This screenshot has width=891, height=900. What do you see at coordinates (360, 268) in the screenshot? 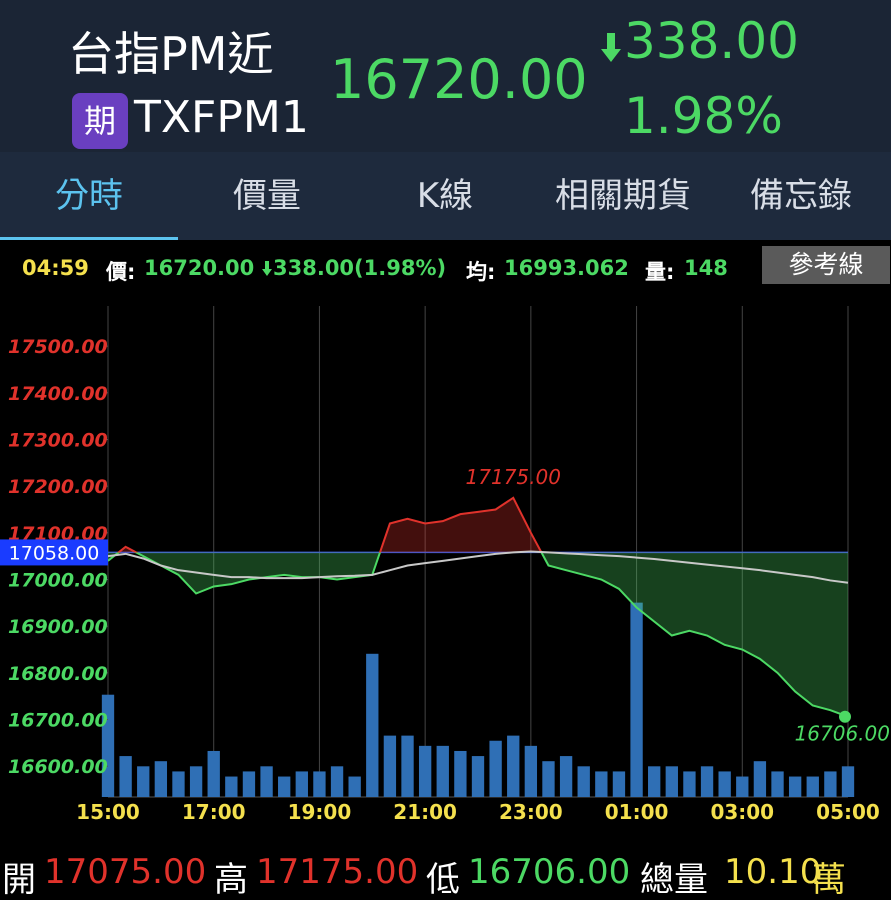
I see `change: 338.00(1.98%)` at bounding box center [360, 268].